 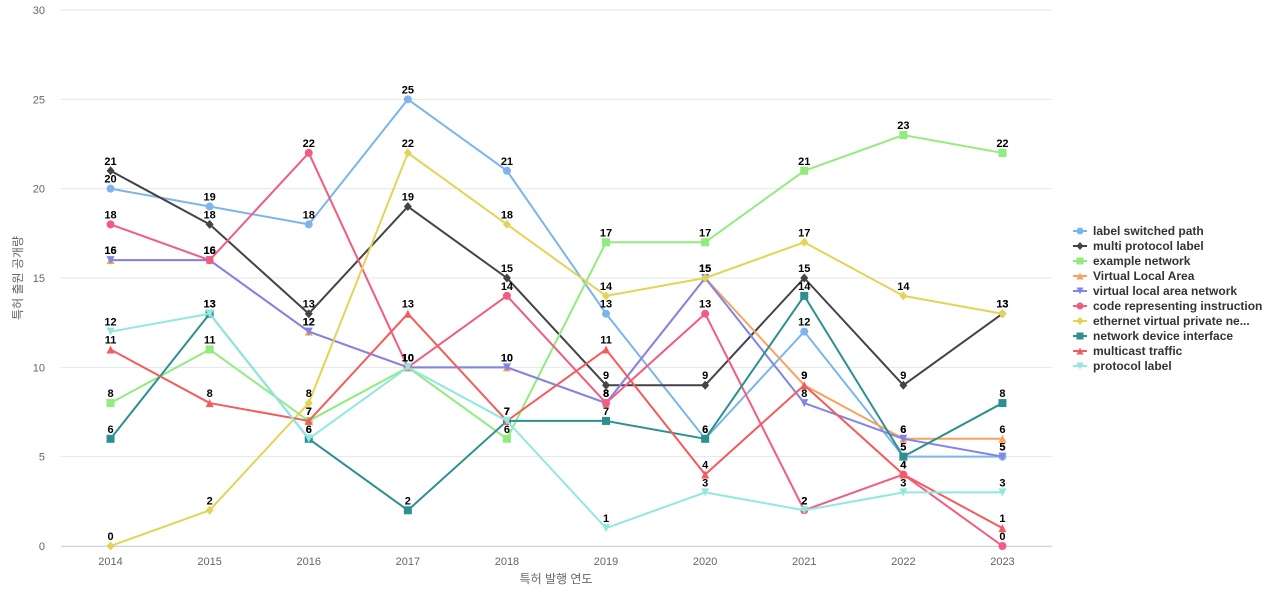 I want to click on legend-item: example network, so click(x=1132, y=261).